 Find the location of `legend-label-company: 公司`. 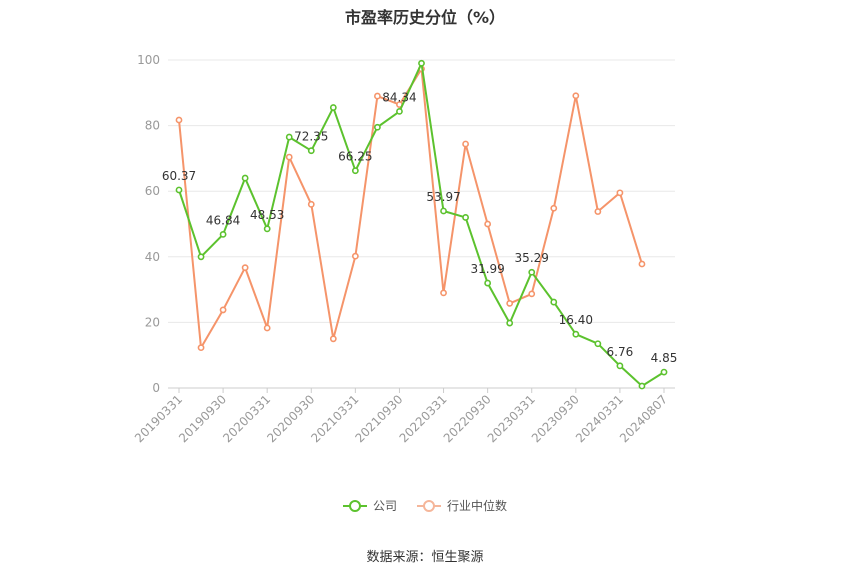

legend-label-company: 公司 is located at coordinates (384, 506).